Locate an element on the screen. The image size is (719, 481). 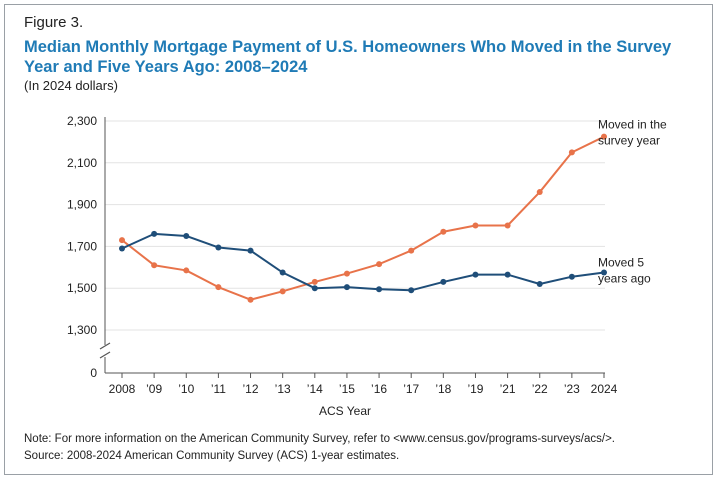
y-tick-label: 1,300 is located at coordinates (82, 330).